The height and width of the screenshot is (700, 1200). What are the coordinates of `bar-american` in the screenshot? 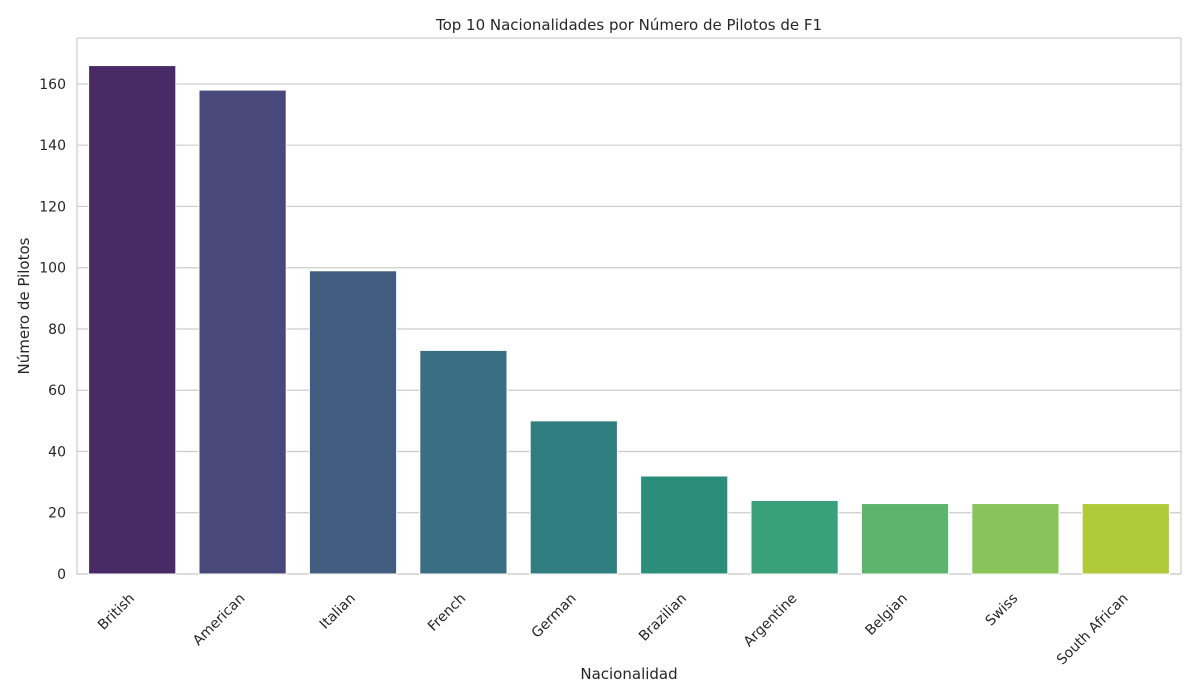 It's located at (242, 332).